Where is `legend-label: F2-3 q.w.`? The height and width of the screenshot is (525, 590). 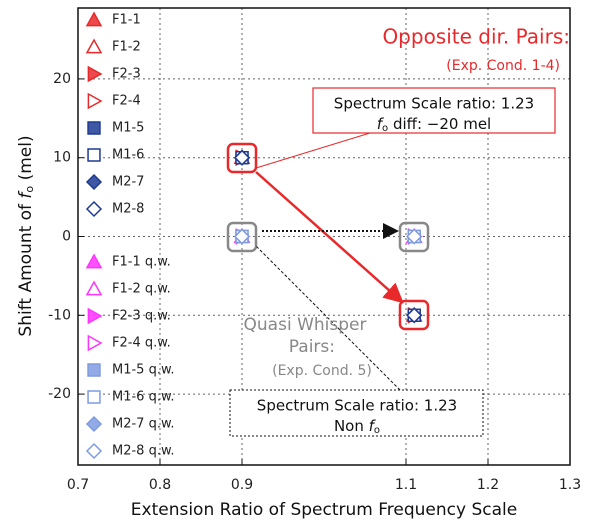
legend-label: F2-3 q.w. is located at coordinates (141, 316).